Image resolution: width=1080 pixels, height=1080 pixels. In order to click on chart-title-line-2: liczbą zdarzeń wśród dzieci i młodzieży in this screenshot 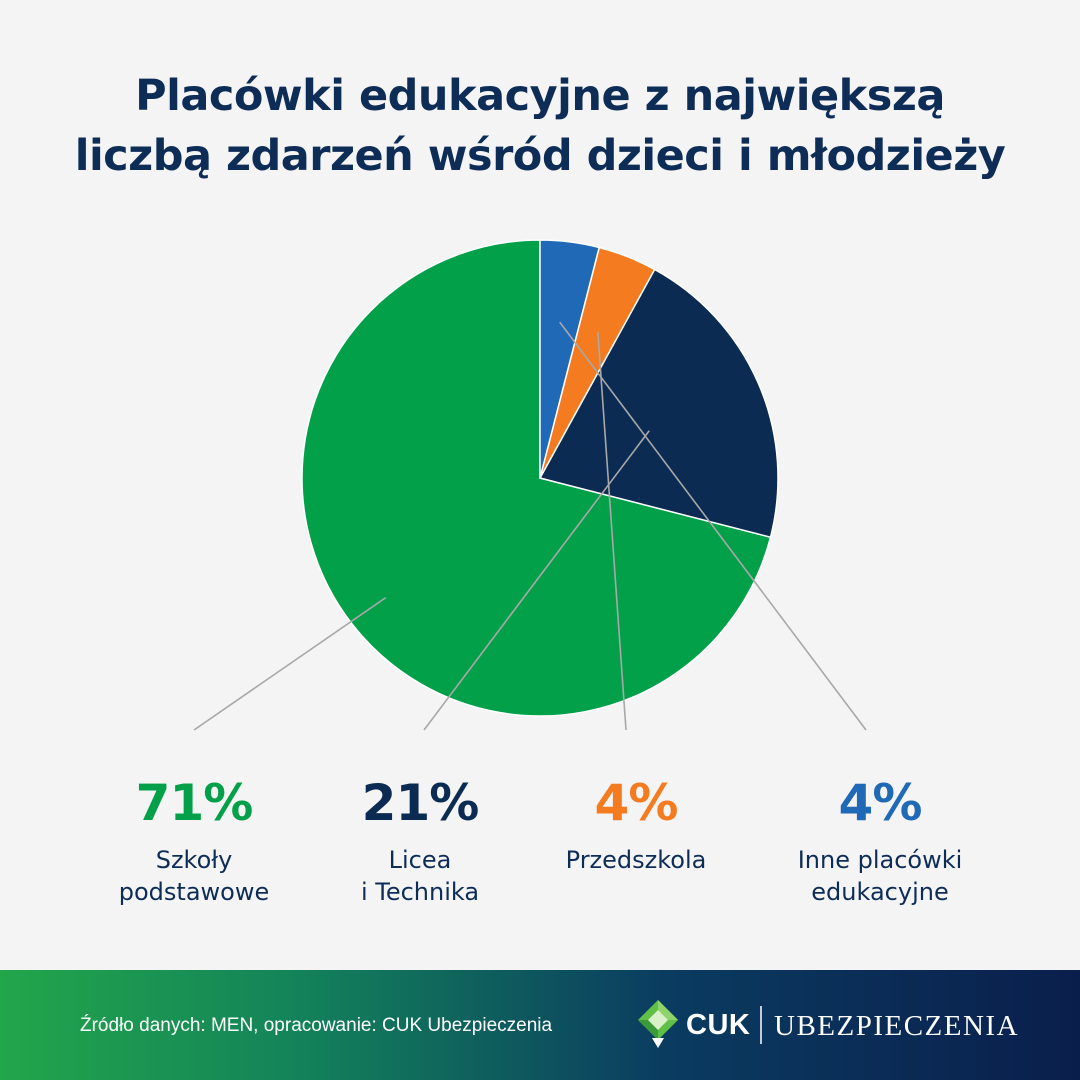, I will do `click(540, 156)`.